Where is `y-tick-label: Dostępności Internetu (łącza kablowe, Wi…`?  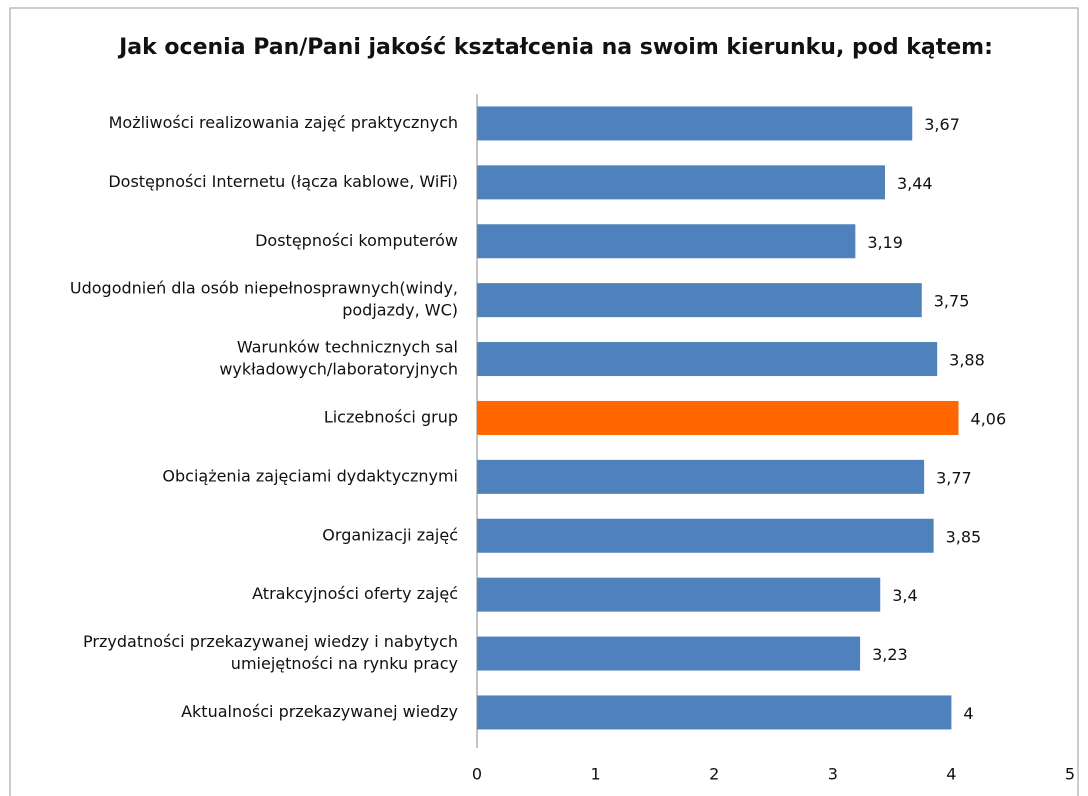 y-tick-label: Dostępności Internetu (łącza kablowe, Wi… is located at coordinates (283, 181).